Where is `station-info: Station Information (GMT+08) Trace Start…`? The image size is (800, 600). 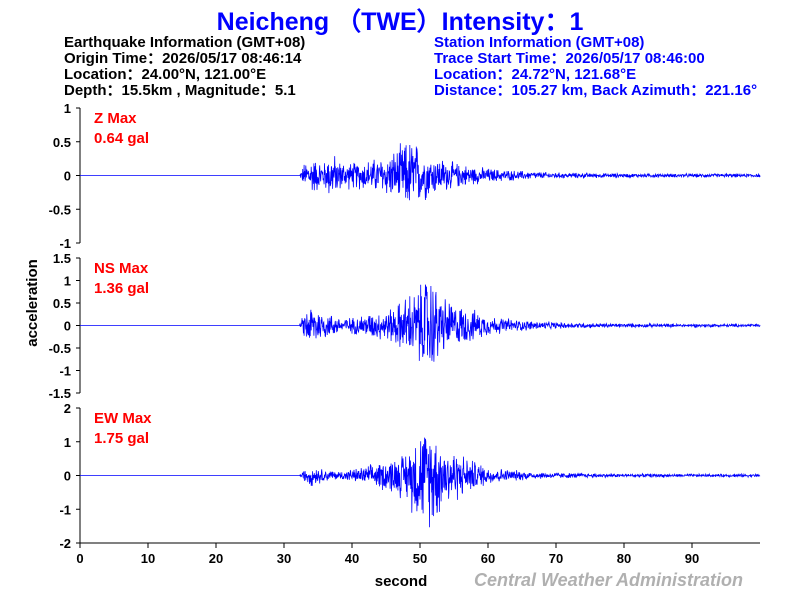 station-info: Station Information (GMT+08) Trace Start… is located at coordinates (595, 67).